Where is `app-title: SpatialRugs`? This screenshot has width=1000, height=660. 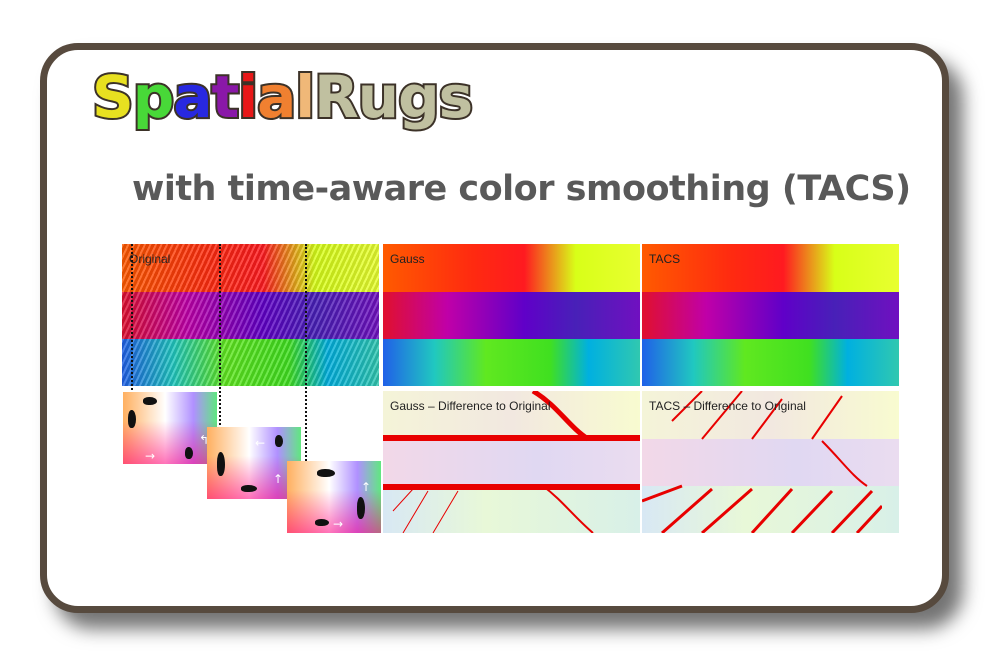 app-title: SpatialRugs is located at coordinates (282, 97).